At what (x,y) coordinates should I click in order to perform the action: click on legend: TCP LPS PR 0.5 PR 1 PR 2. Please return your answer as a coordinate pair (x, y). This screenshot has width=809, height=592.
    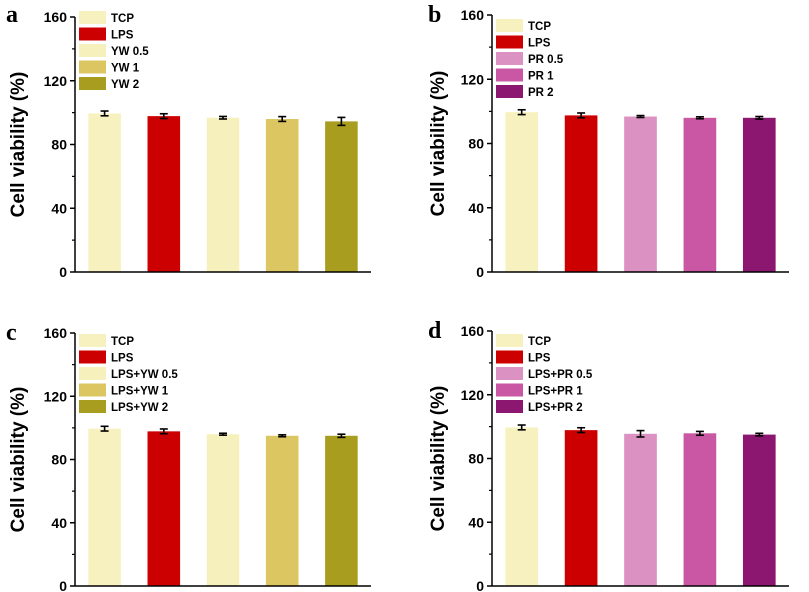
    Looking at the image, I should click on (530, 59).